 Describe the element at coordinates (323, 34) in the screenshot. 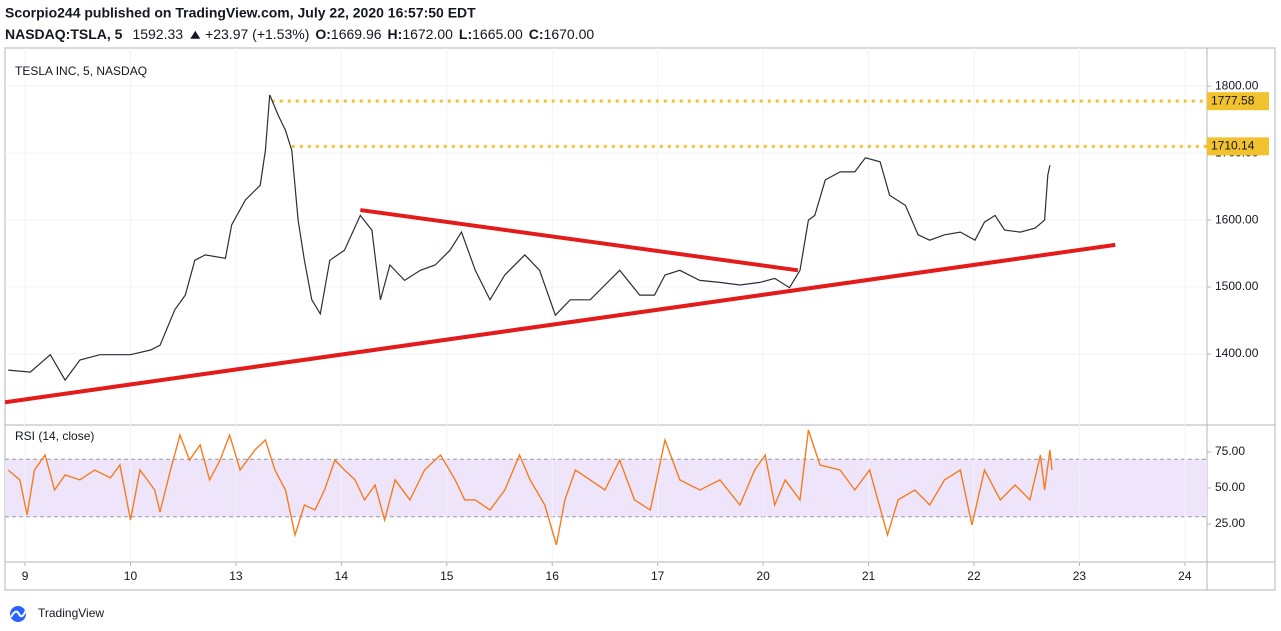

I see `o-label: O:` at that location.